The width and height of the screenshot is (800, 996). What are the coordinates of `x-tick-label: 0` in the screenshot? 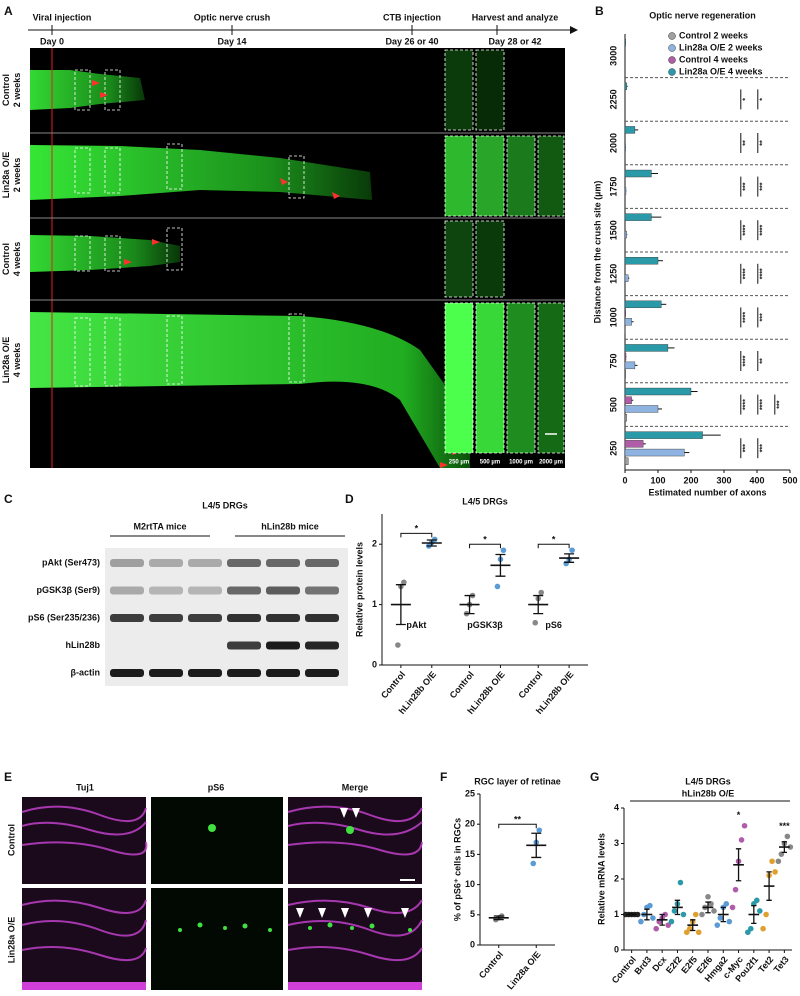 It's located at (624, 480).